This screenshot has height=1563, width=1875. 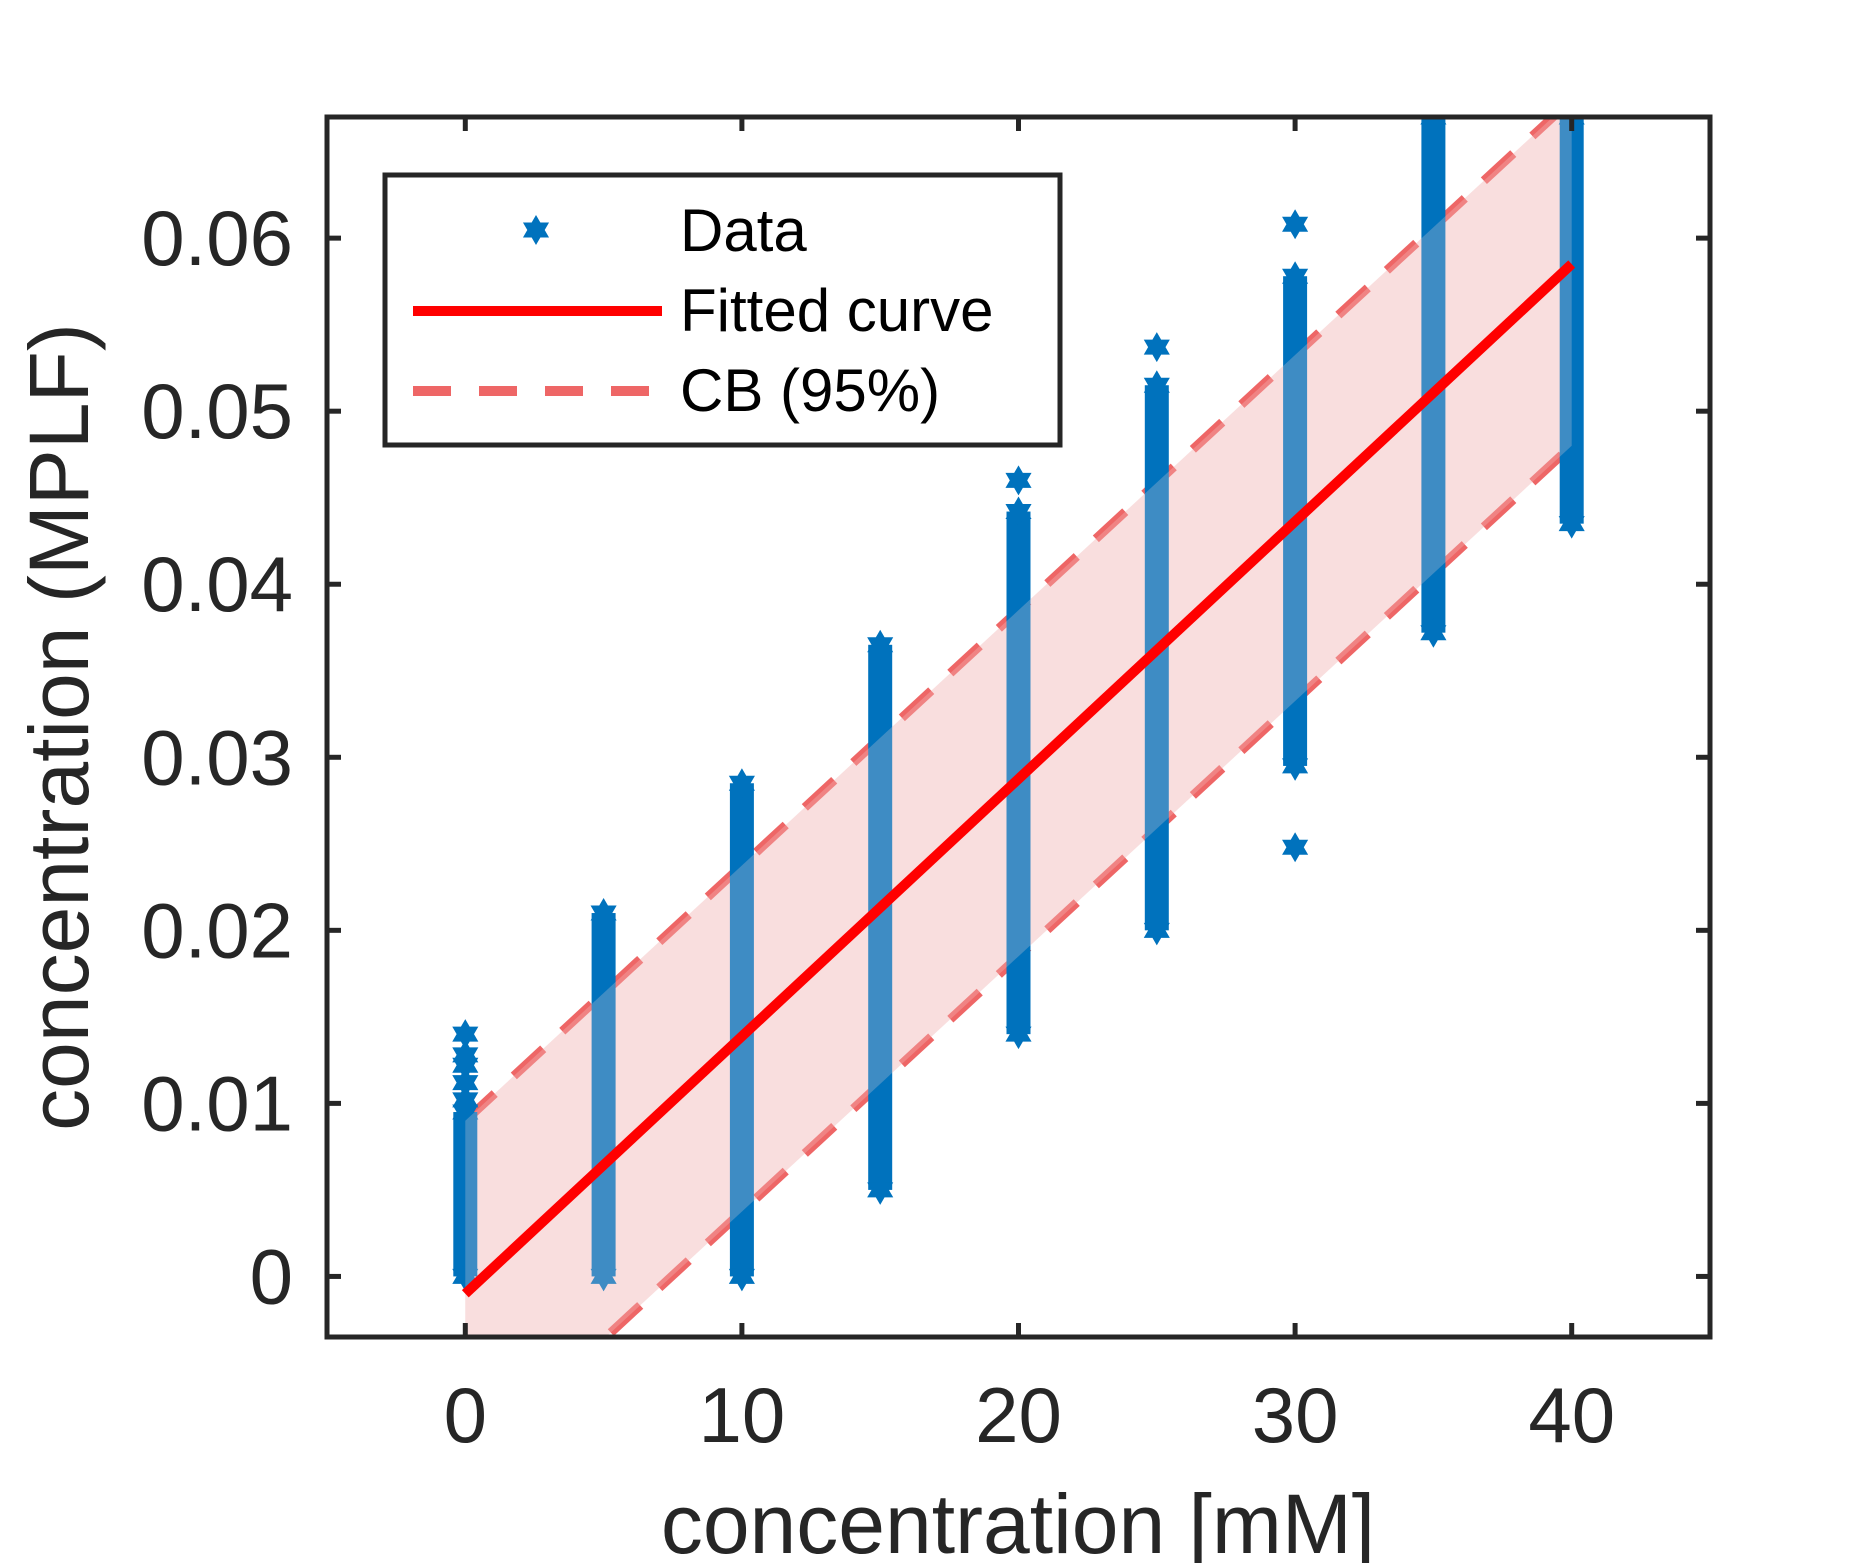 What do you see at coordinates (217, 584) in the screenshot?
I see `y-tick-label: 0.04` at bounding box center [217, 584].